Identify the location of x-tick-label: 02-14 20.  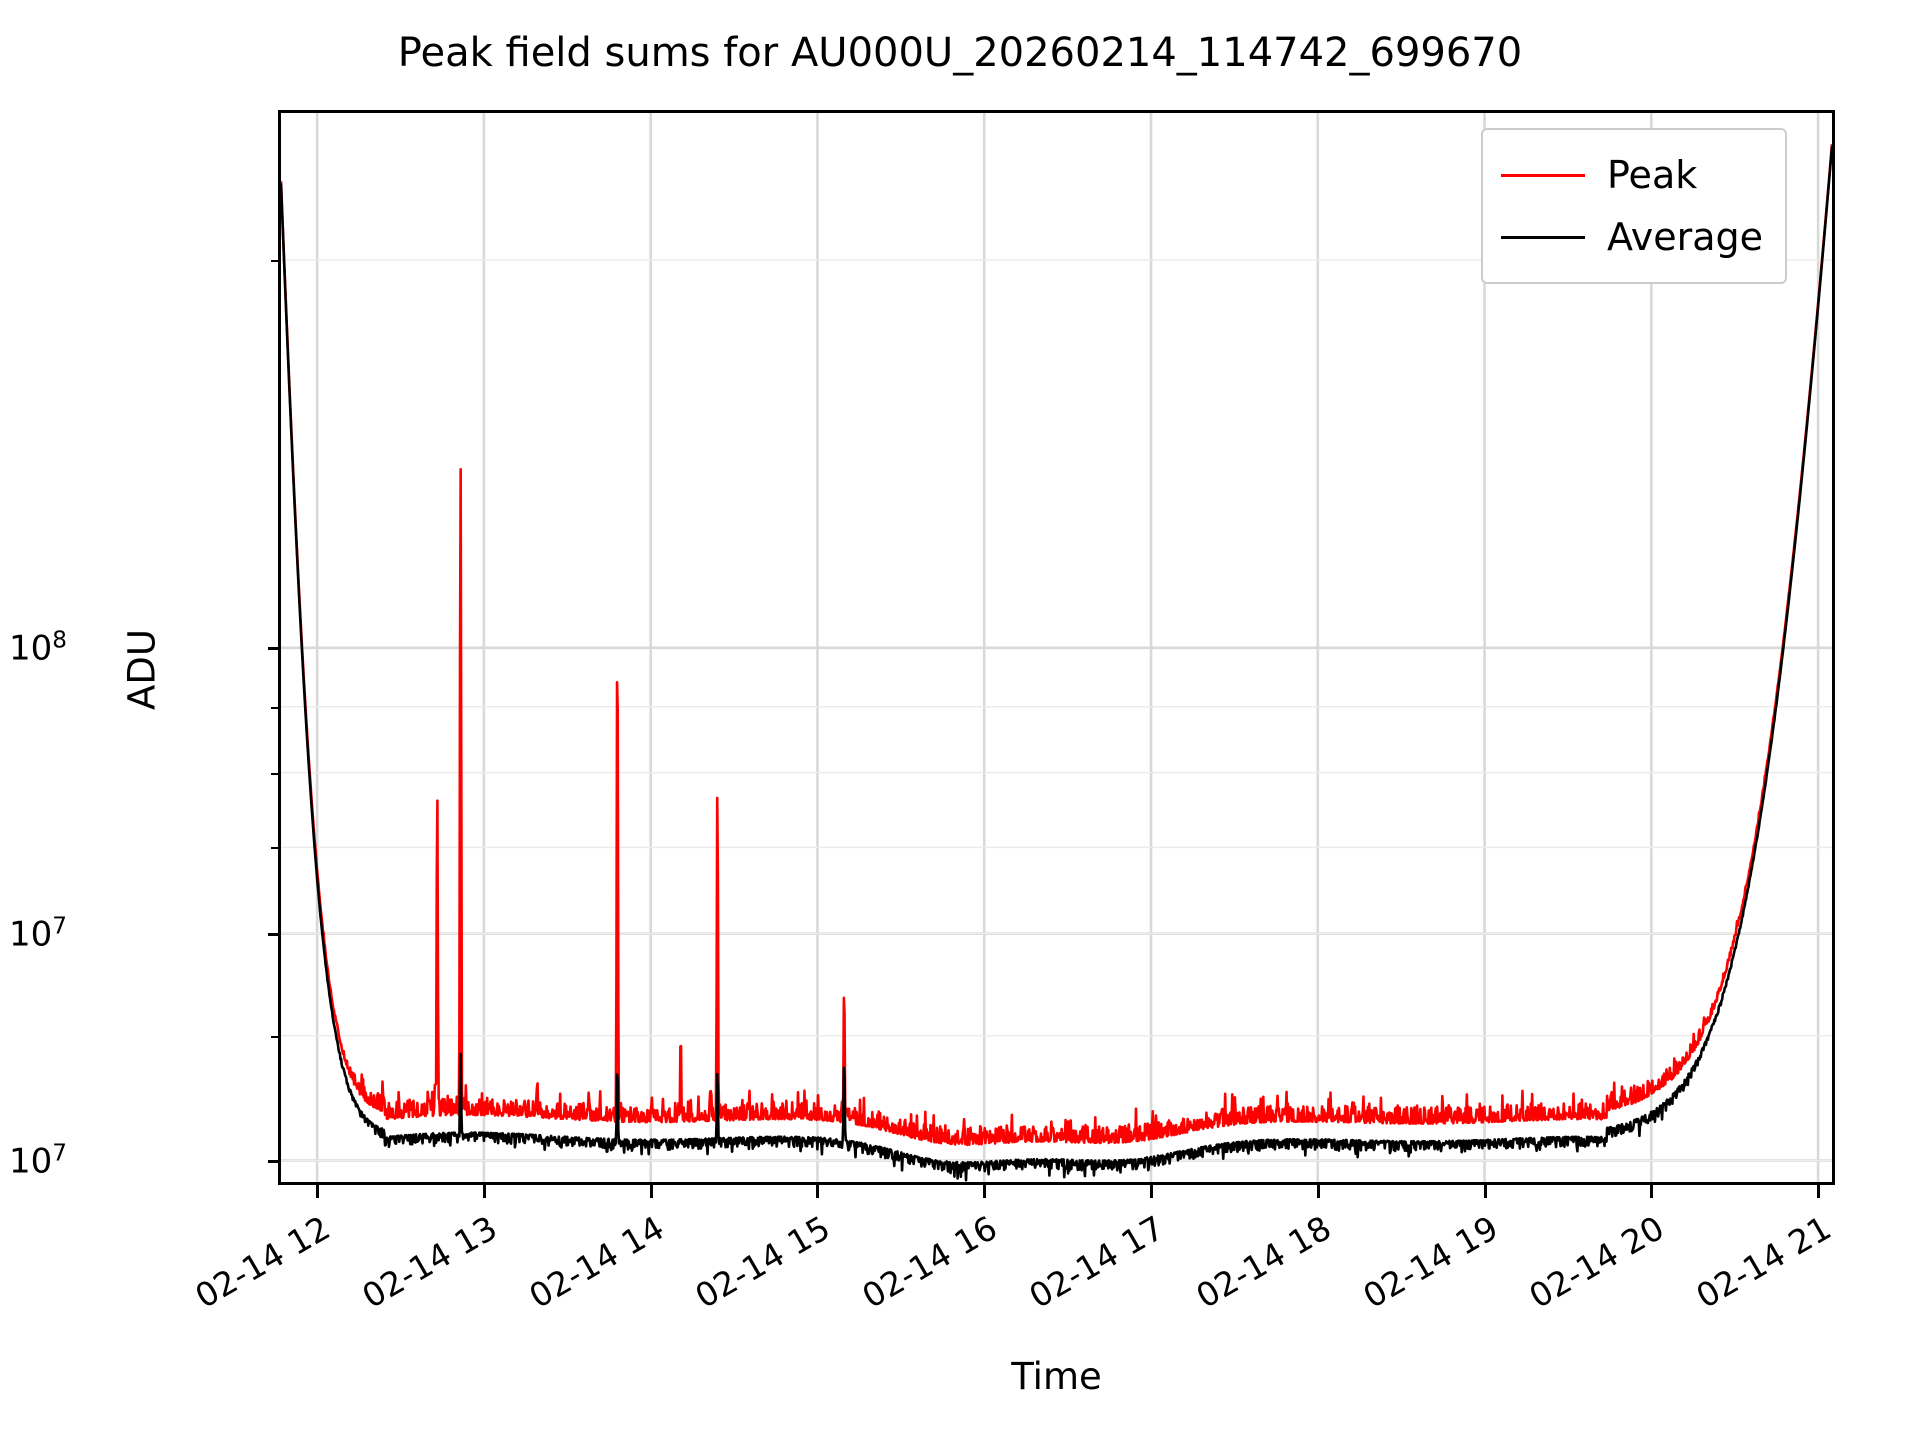
(1596, 1262).